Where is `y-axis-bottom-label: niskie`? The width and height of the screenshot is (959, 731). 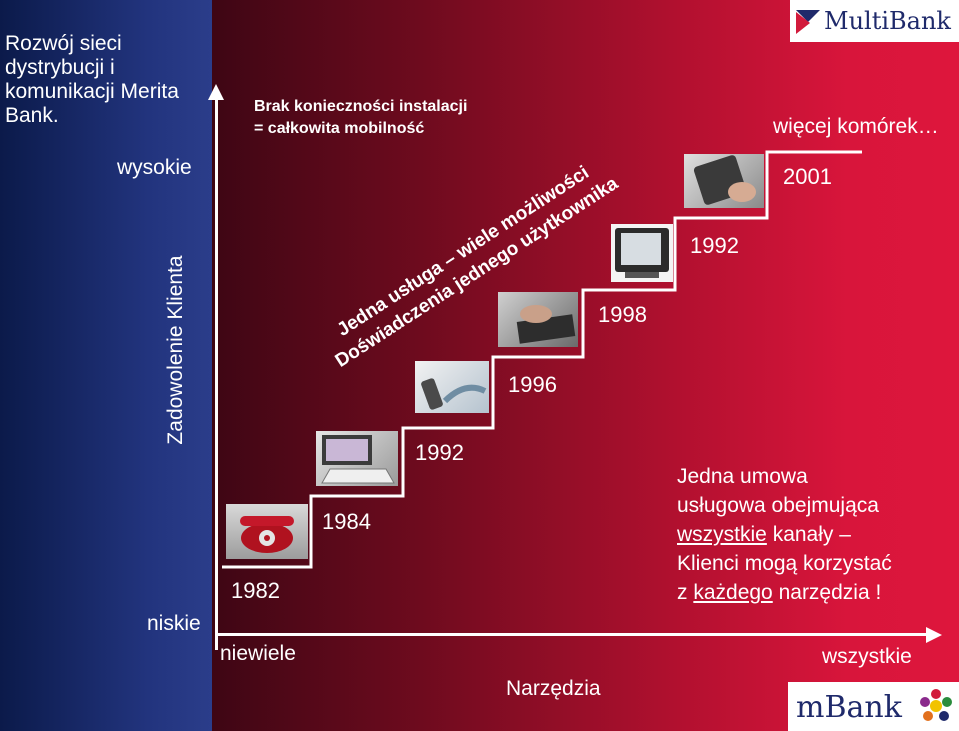 y-axis-bottom-label: niskie is located at coordinates (174, 623).